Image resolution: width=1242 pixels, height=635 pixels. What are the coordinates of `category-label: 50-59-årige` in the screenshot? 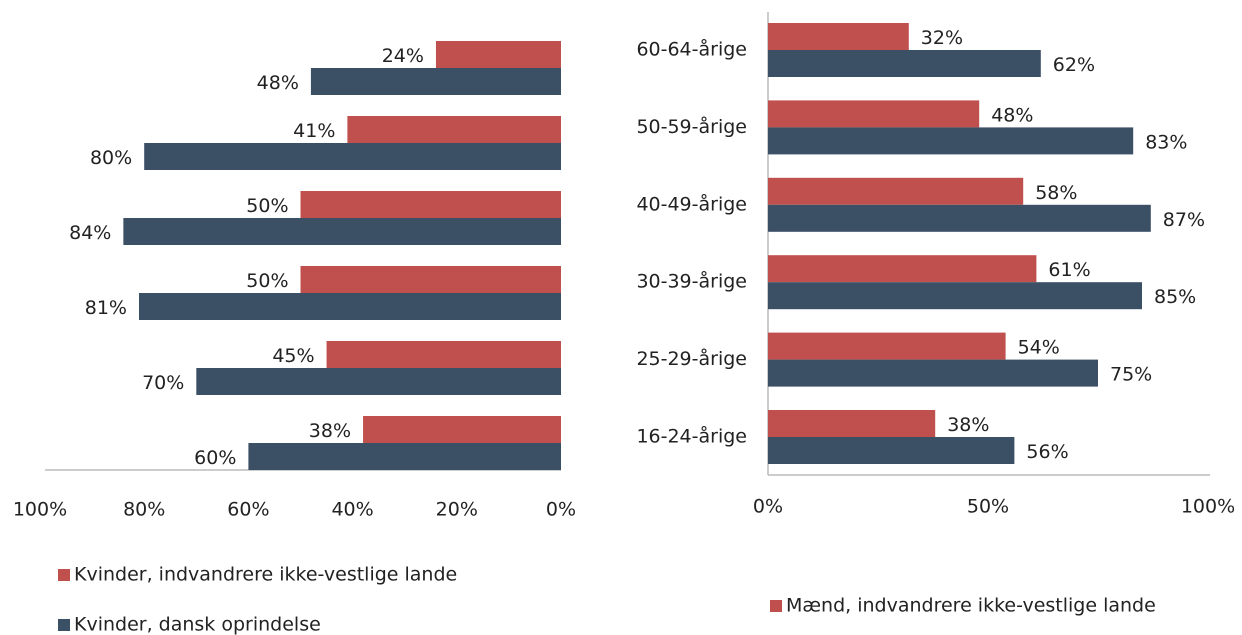 It's located at (691, 126).